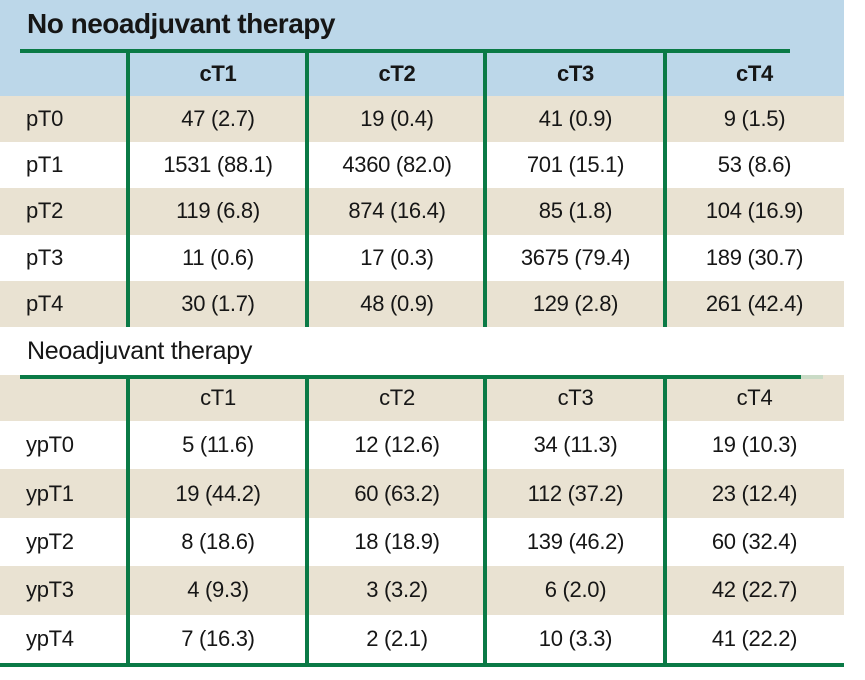 Image resolution: width=865 pixels, height=680 pixels. What do you see at coordinates (50, 638) in the screenshot?
I see `row-label: ypT4` at bounding box center [50, 638].